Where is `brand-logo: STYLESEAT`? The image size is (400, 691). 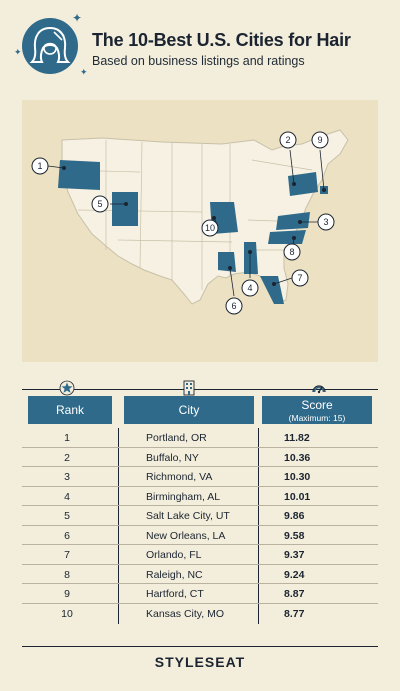
brand-logo: STYLESEAT is located at coordinates (200, 662).